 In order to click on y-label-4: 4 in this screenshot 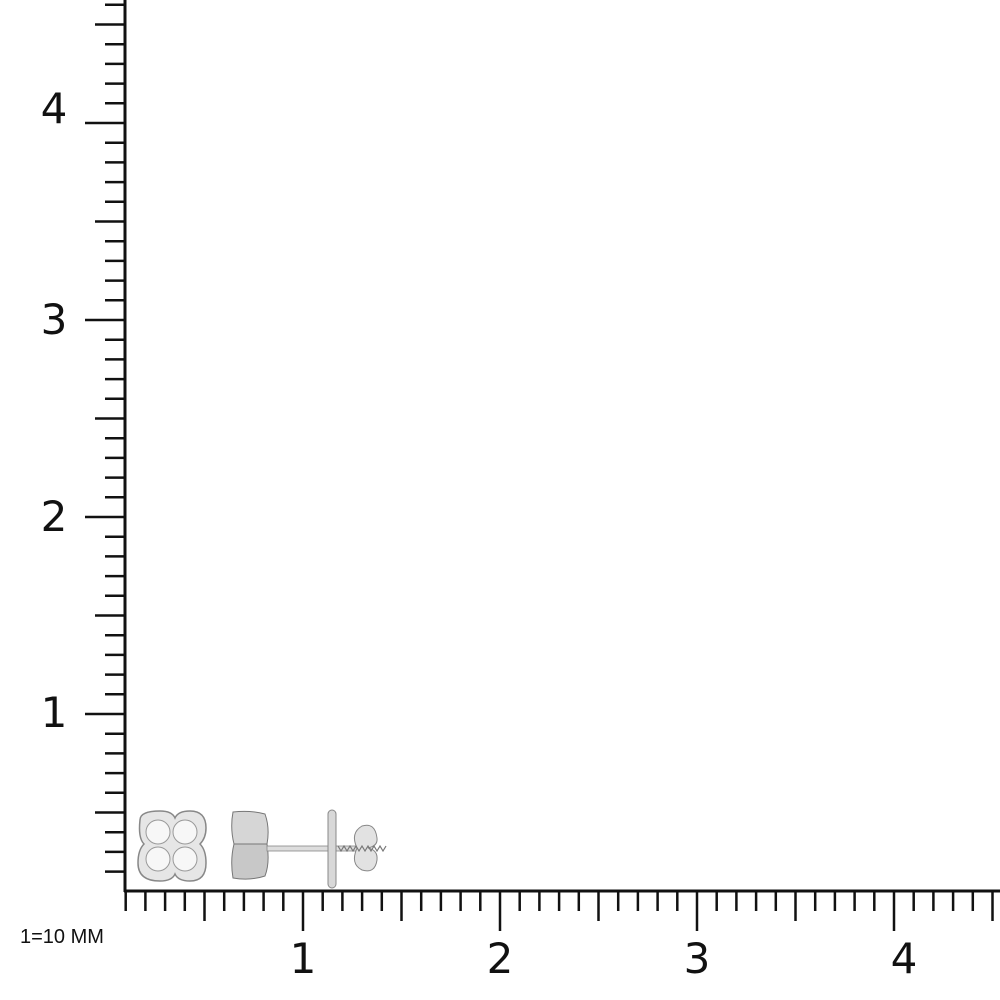, I will do `click(54, 108)`.